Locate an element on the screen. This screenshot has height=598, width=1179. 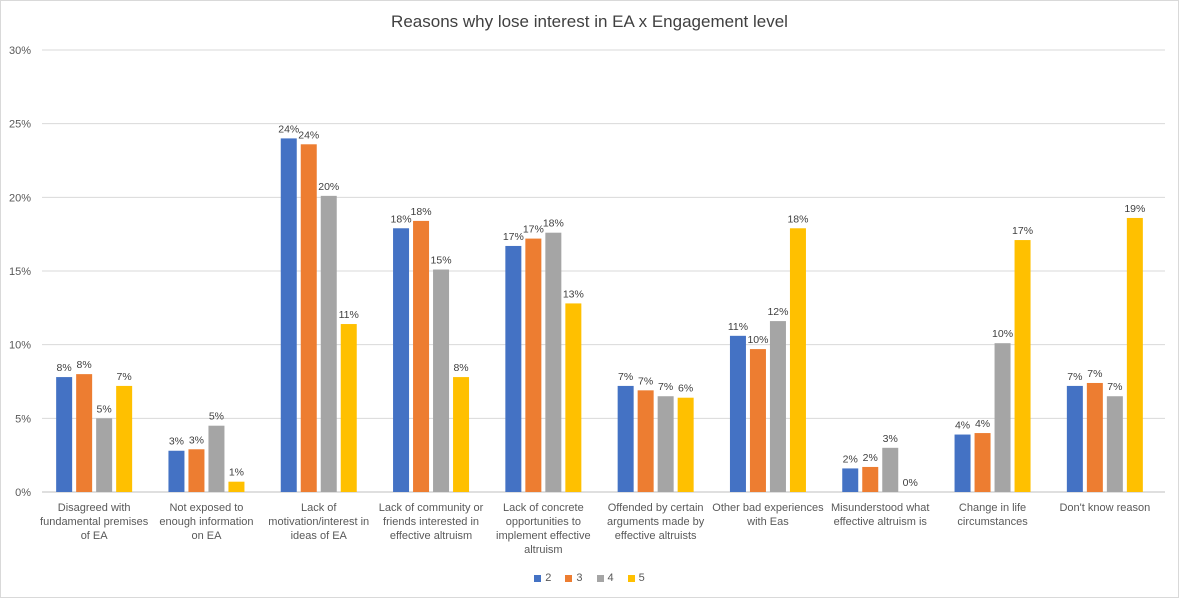
y-axis-ticks: 0% 5% 10% 15% 20% 25% 30% is located at coordinates (20, 272).